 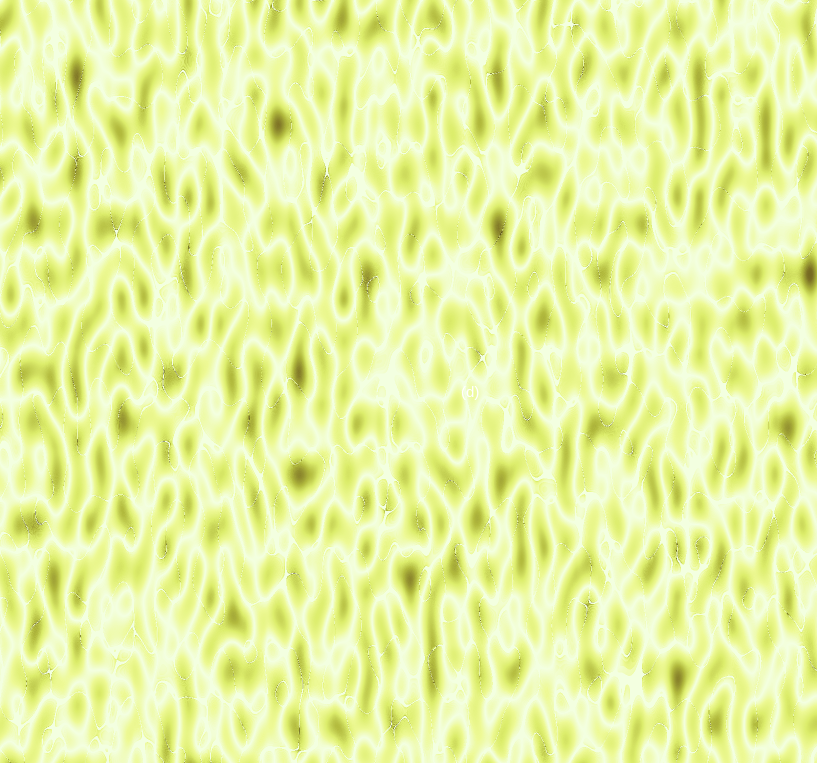 What do you see at coordinates (622, 346) in the screenshot?
I see `x-axis-title: Field (mT)` at bounding box center [622, 346].